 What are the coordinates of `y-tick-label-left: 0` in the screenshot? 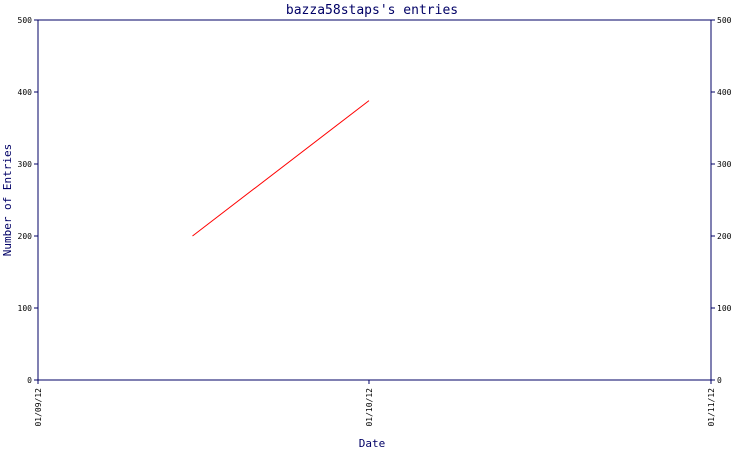 It's located at (29, 380).